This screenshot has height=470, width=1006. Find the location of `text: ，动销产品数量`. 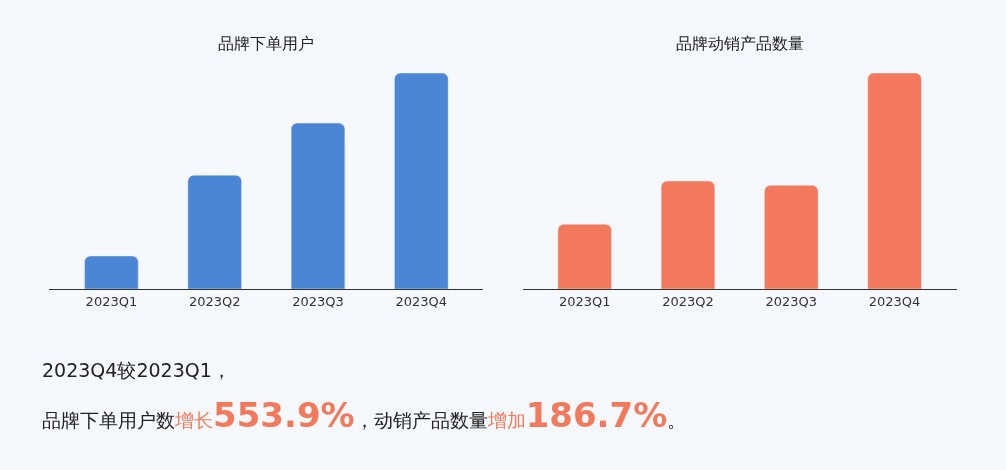

text: ，动销产品数量 is located at coordinates (421, 420).